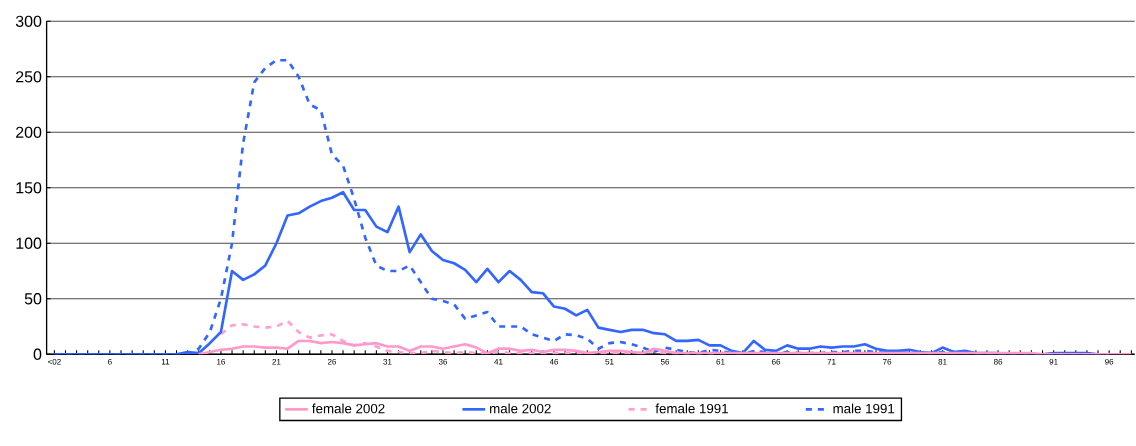  Describe the element at coordinates (28, 21) in the screenshot. I see `y-tick-label: 300` at that location.